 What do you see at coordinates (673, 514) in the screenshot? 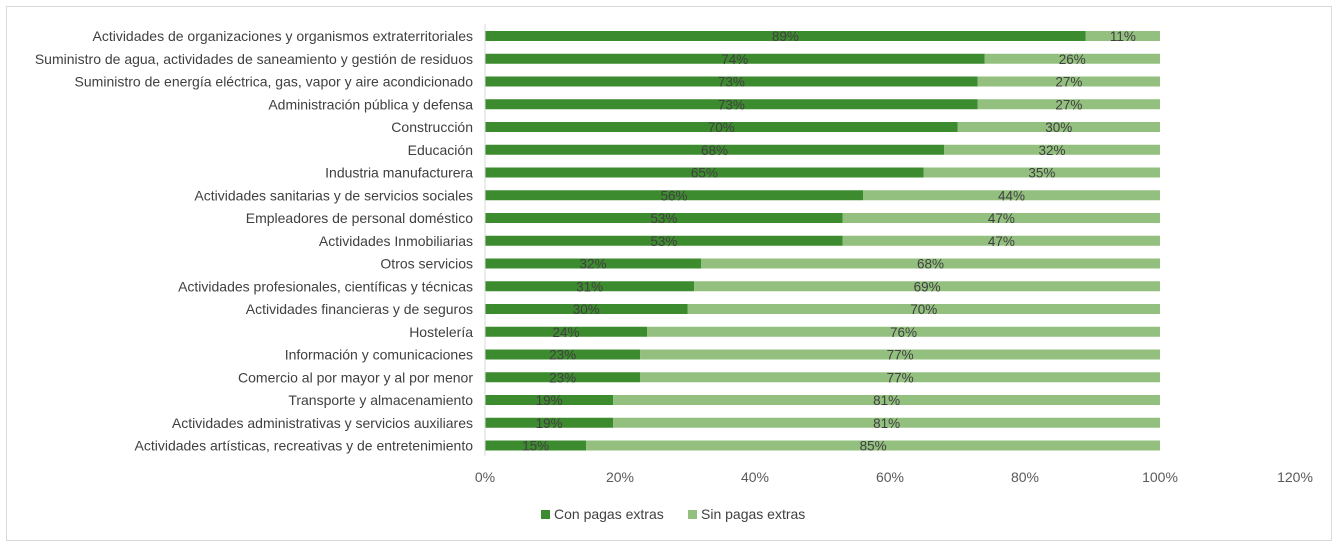
I see `legend: Con pagas extras Sin pagas extras` at bounding box center [673, 514].